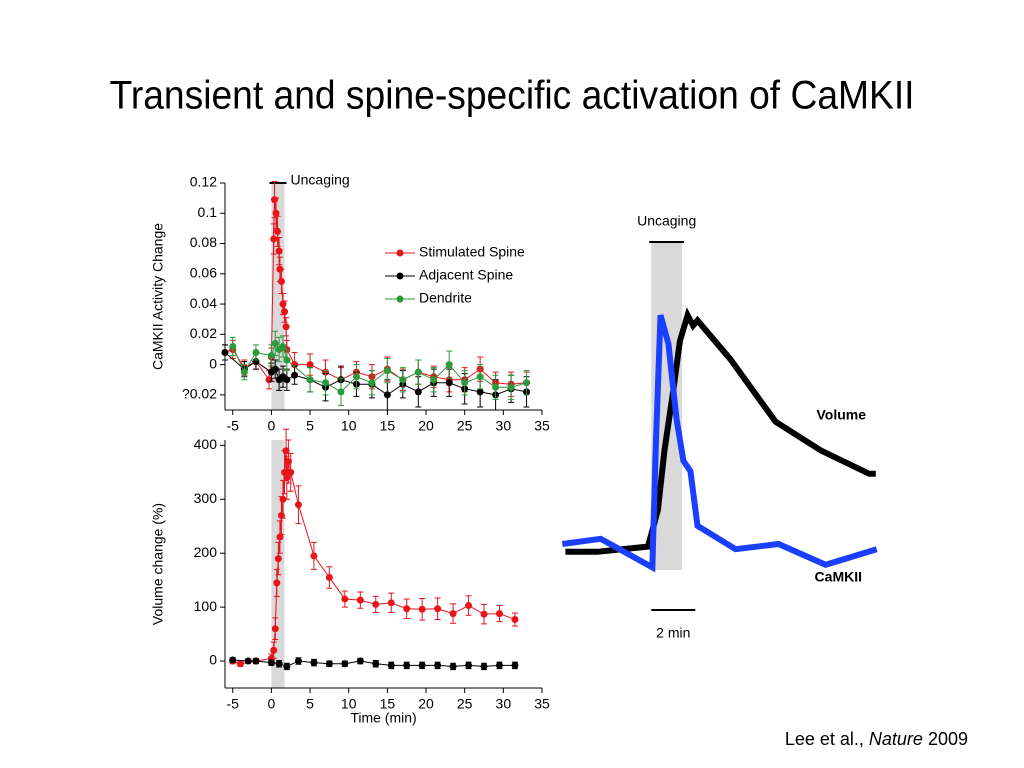 This screenshot has height=768, width=1024. What do you see at coordinates (383, 718) in the screenshot?
I see `x-axis-label: Time (min)` at bounding box center [383, 718].